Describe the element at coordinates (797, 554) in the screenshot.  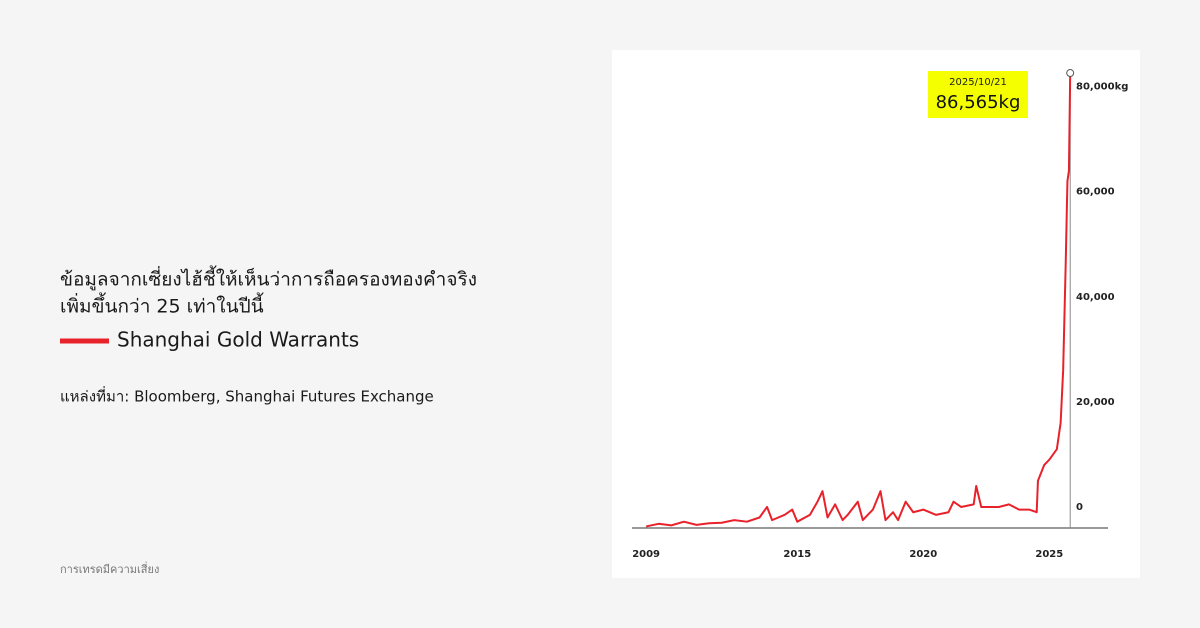
I see `x-tick-label: 2015` at that location.